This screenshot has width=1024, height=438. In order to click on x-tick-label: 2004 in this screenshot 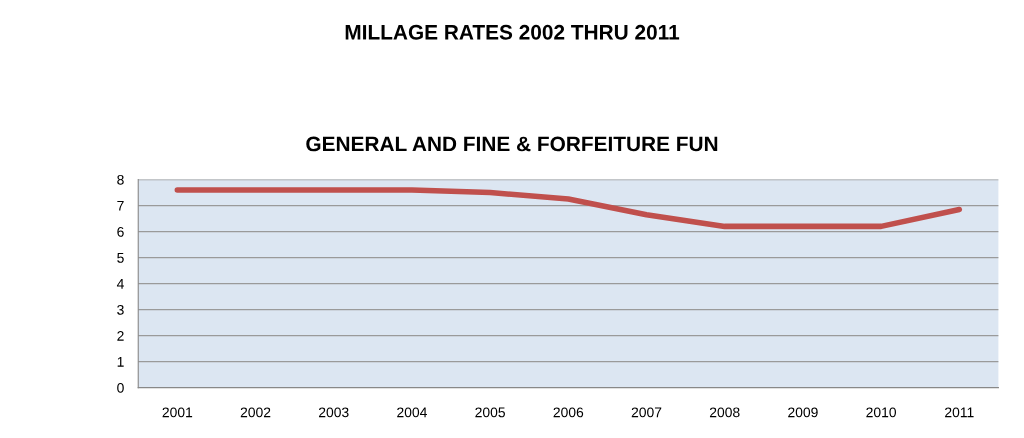, I will do `click(412, 412)`.